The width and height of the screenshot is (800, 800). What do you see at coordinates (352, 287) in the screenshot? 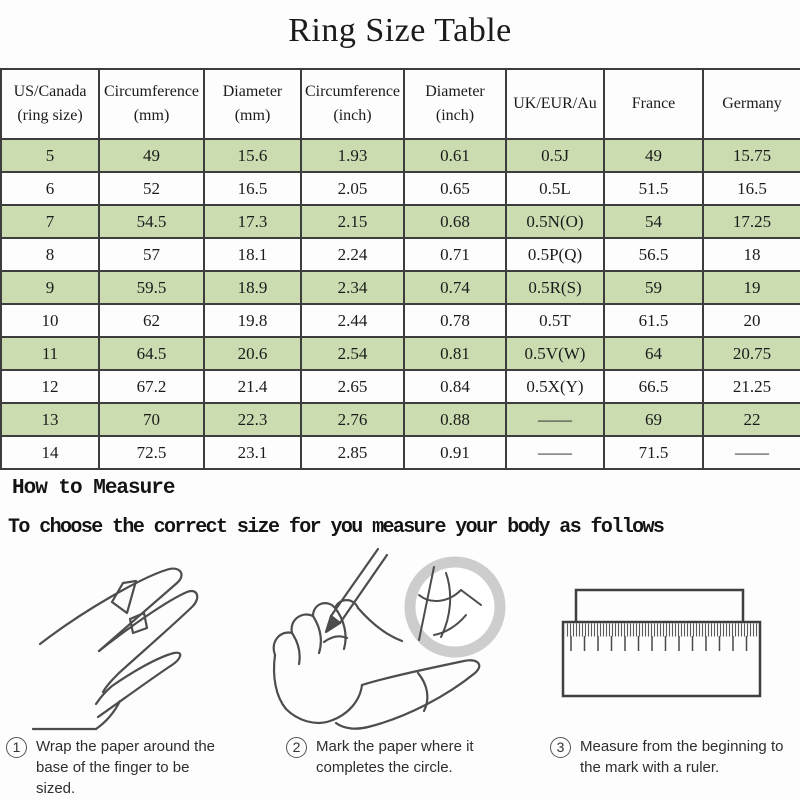
I see `table-cell: 2.34` at bounding box center [352, 287].